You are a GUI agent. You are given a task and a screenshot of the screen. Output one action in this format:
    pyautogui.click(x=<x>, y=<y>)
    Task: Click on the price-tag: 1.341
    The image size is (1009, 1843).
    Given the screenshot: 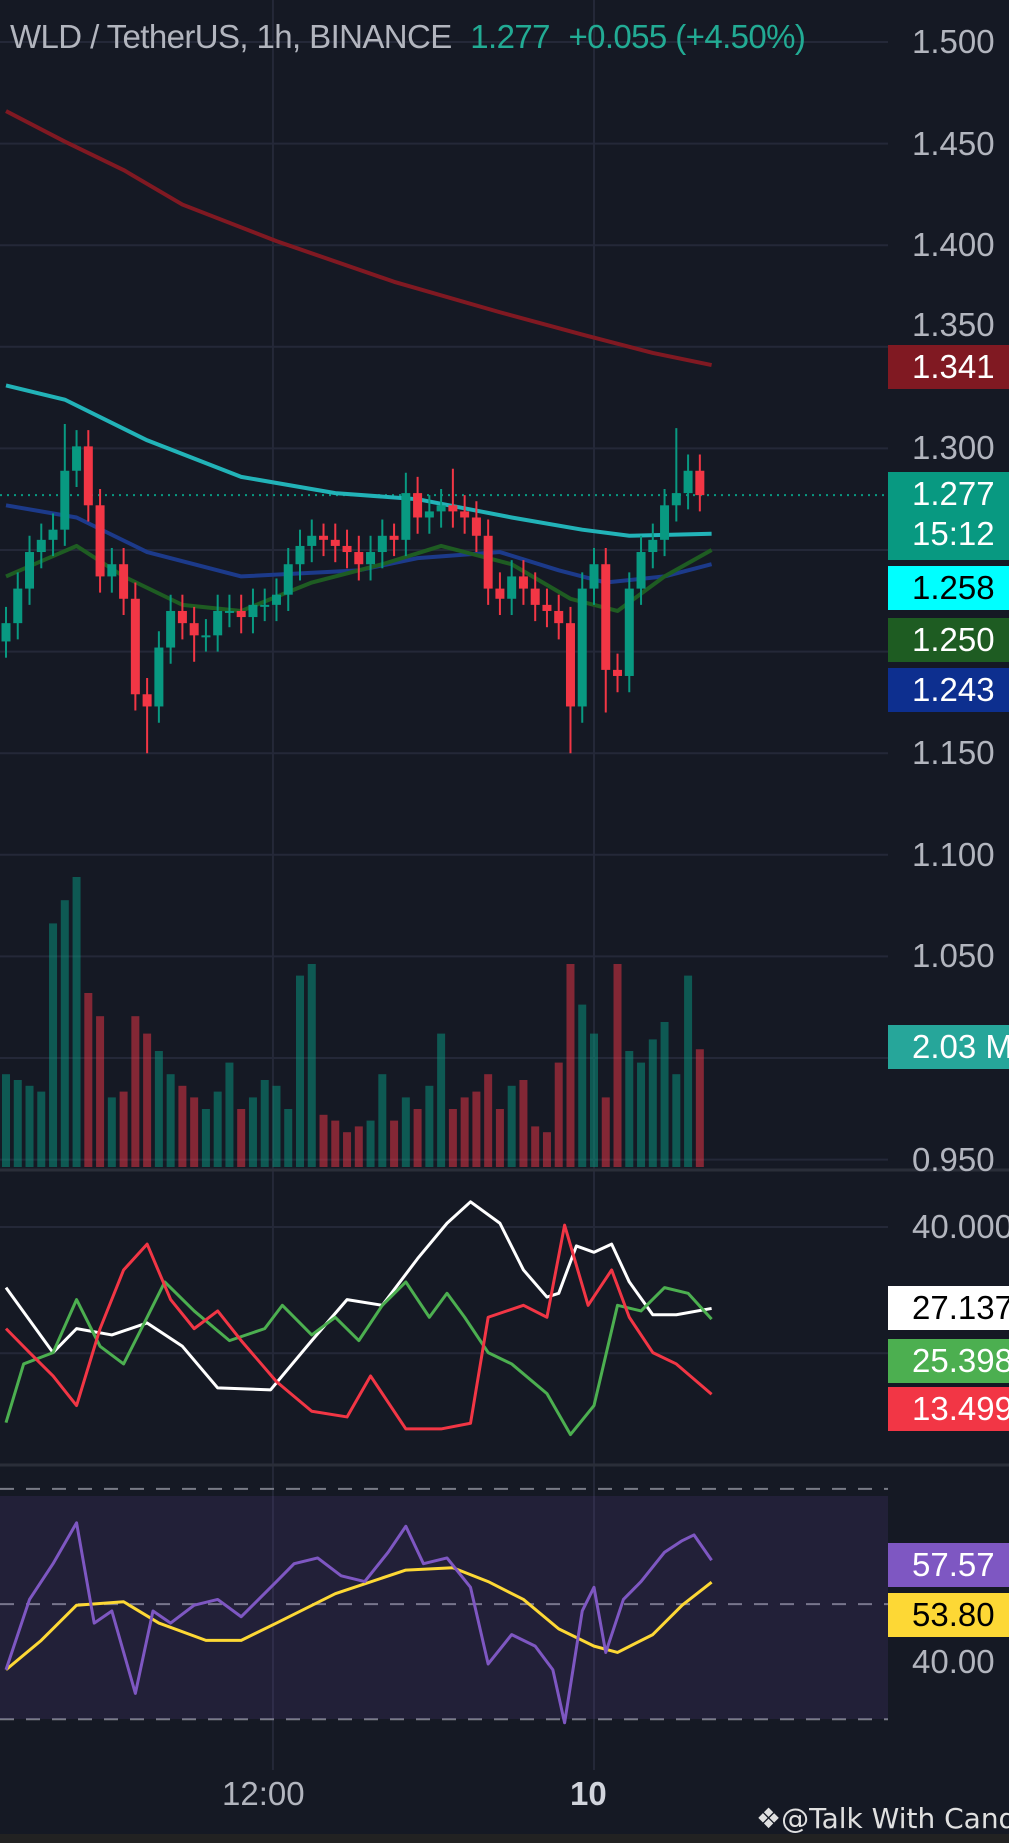 What is the action you would take?
    pyautogui.click(x=948, y=367)
    